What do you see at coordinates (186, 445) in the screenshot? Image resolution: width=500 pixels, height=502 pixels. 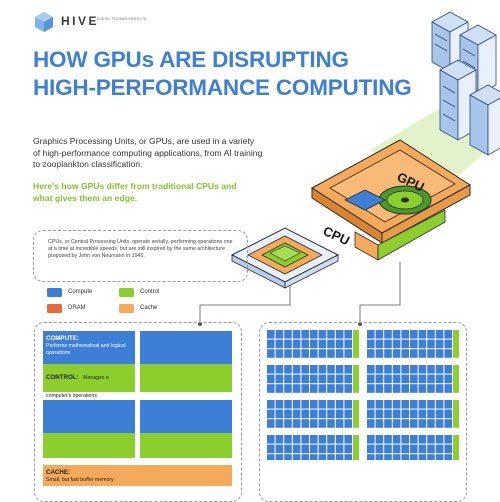 I see `cpu-control-block` at bounding box center [186, 445].